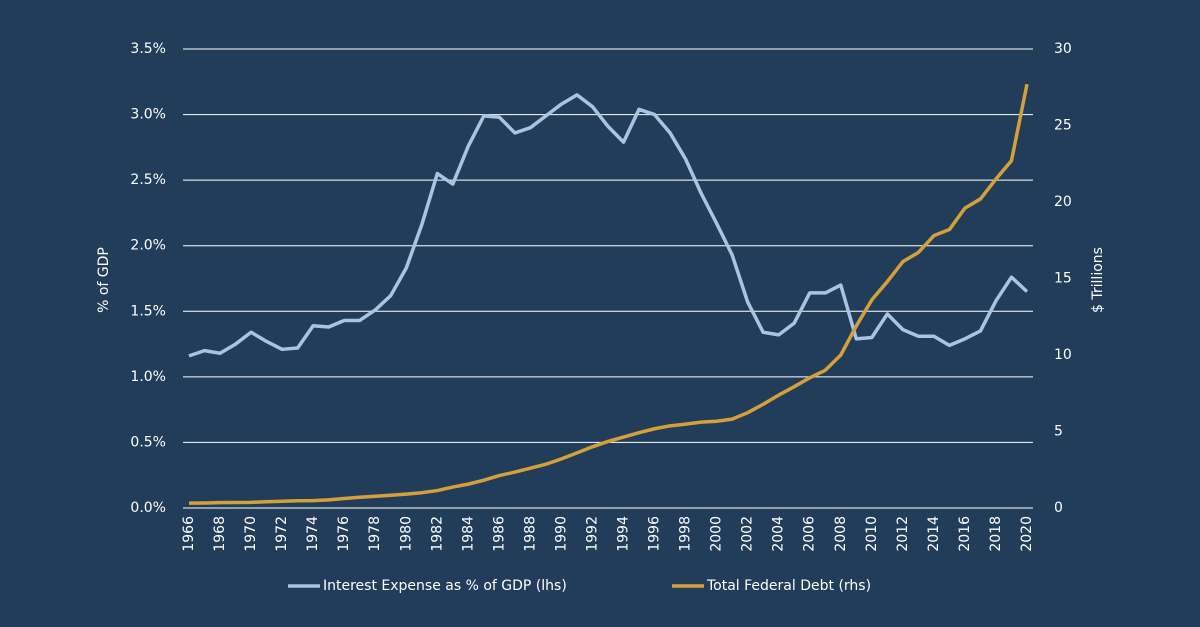 The width and height of the screenshot is (1200, 627). Describe the element at coordinates (841, 534) in the screenshot. I see `x-tick-label: 2008` at that location.